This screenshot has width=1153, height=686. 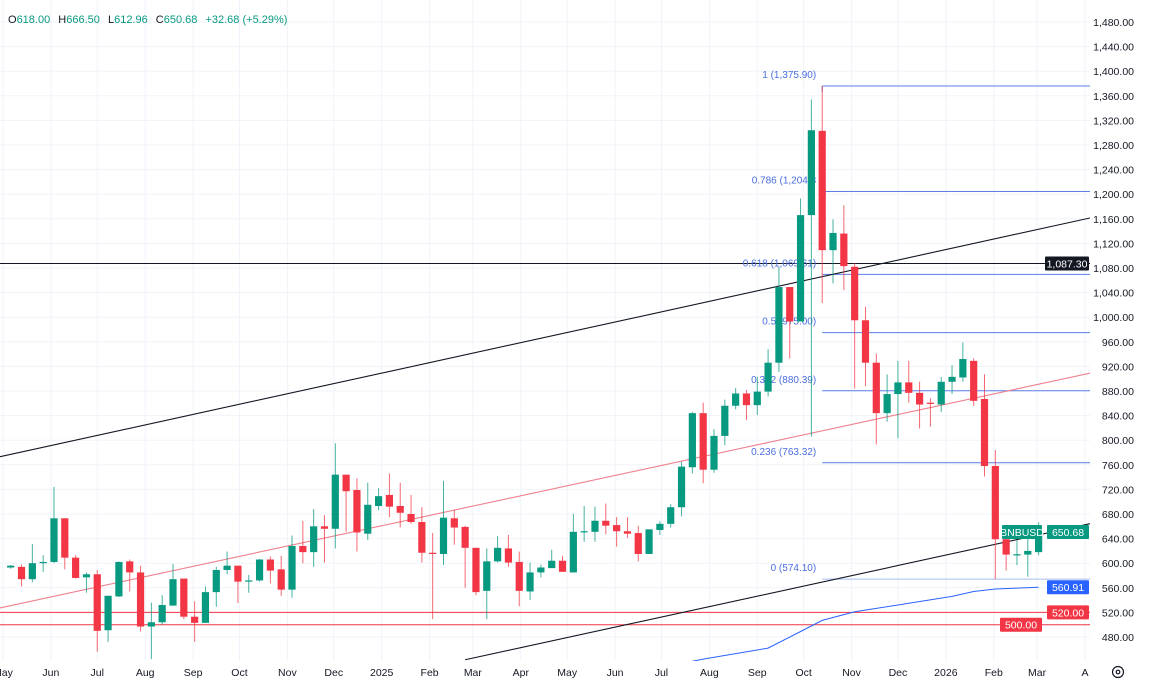 I want to click on last-price-tag: 650.68, so click(x=1068, y=533).